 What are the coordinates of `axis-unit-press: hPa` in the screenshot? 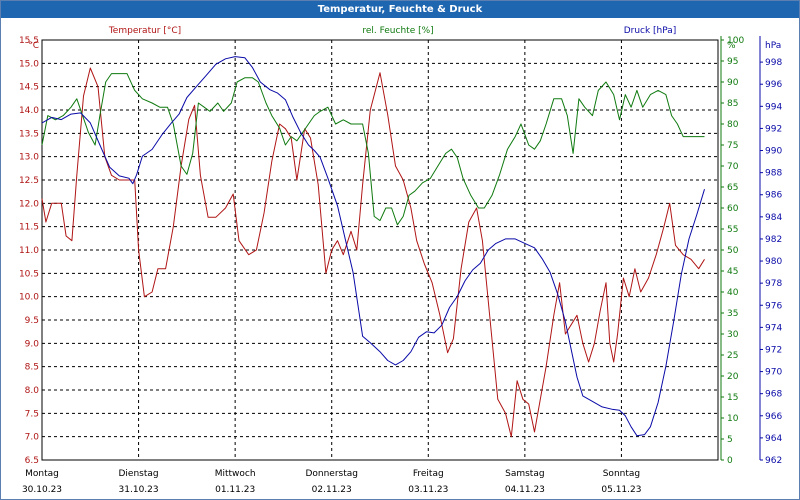 It's located at (773, 46).